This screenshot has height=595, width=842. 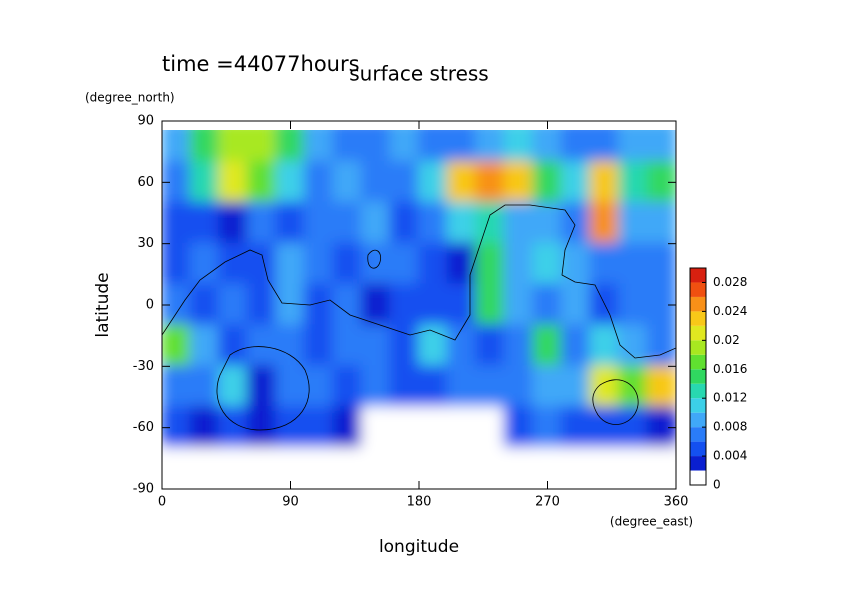 What do you see at coordinates (717, 485) in the screenshot?
I see `colorbar-tick-label: 0` at bounding box center [717, 485].